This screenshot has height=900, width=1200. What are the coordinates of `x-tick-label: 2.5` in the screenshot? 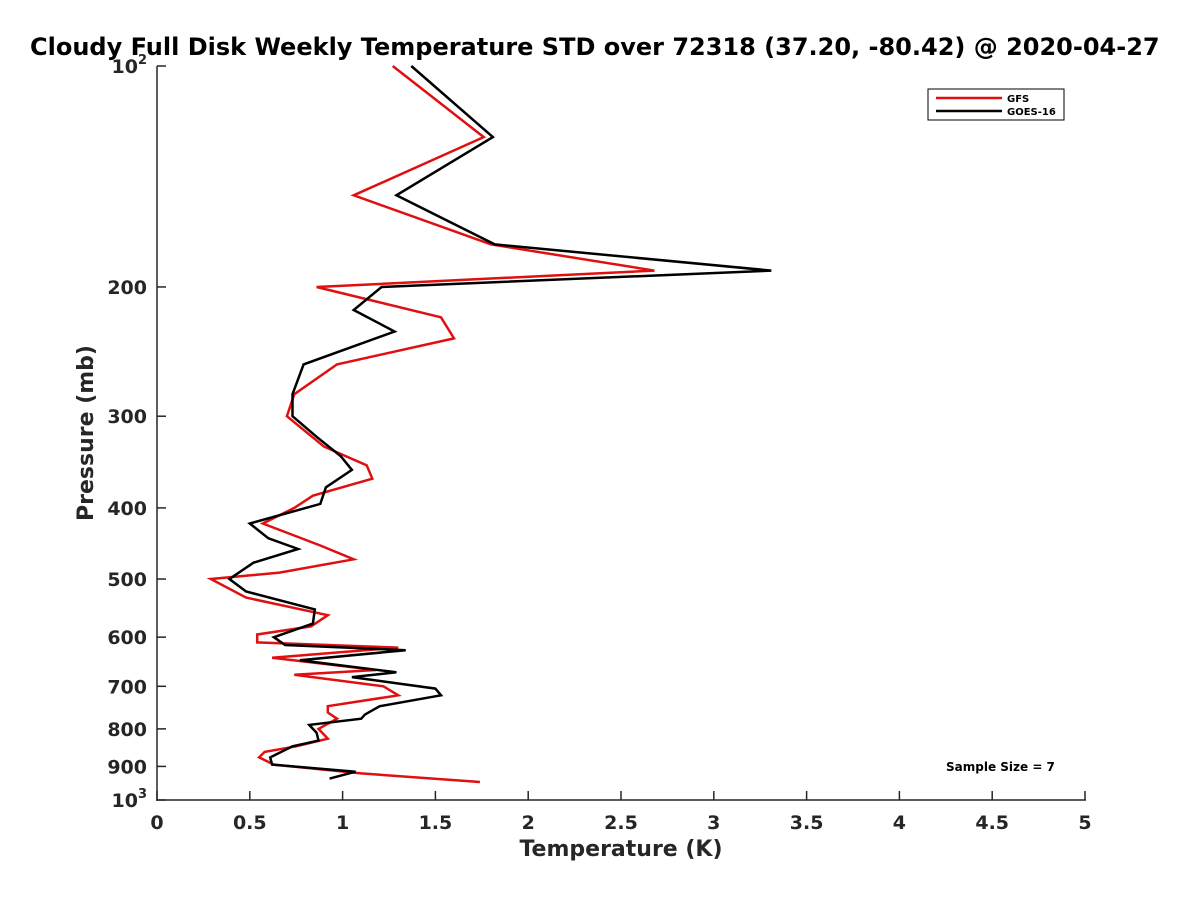 It's located at (621, 823).